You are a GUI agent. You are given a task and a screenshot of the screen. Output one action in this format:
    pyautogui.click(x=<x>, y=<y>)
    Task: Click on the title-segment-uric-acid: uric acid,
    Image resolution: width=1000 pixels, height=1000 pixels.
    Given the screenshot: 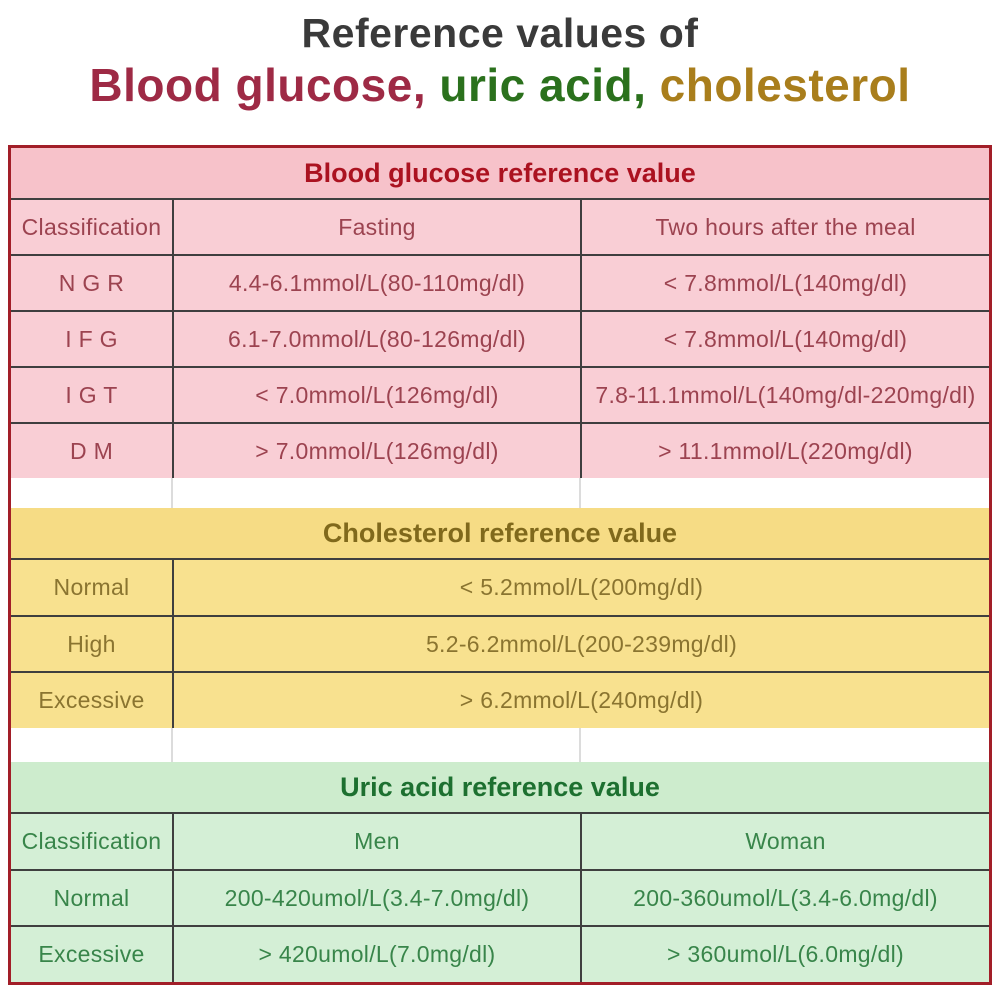 What is the action you would take?
    pyautogui.click(x=549, y=85)
    